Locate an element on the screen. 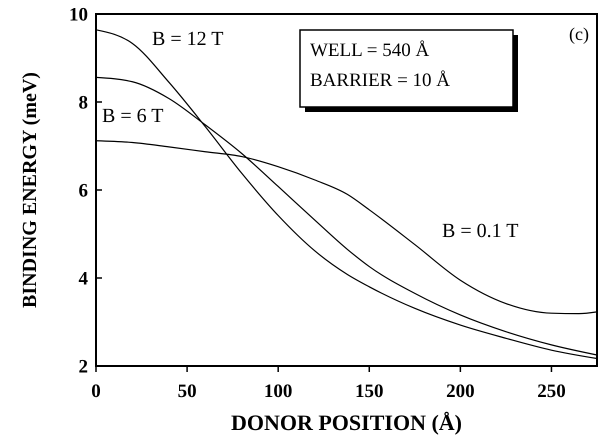 This screenshot has width=615, height=444. annotation: (c) is located at coordinates (579, 34).